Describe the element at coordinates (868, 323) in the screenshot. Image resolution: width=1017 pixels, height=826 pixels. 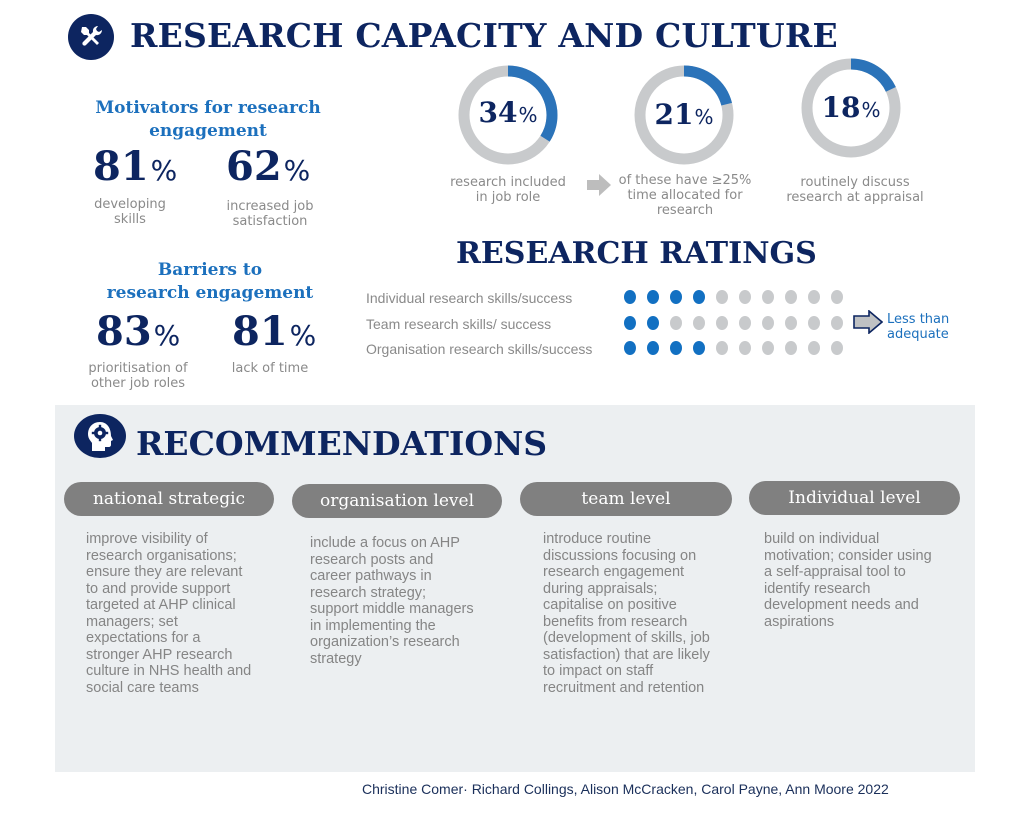
I see `outline-arrow-right-icon` at that location.